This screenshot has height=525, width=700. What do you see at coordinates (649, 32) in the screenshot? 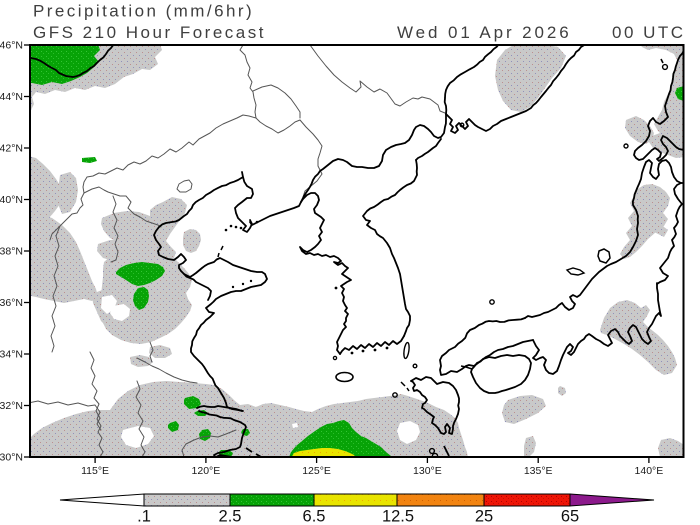
I see `svg-text: 00 UTC` at bounding box center [649, 32].